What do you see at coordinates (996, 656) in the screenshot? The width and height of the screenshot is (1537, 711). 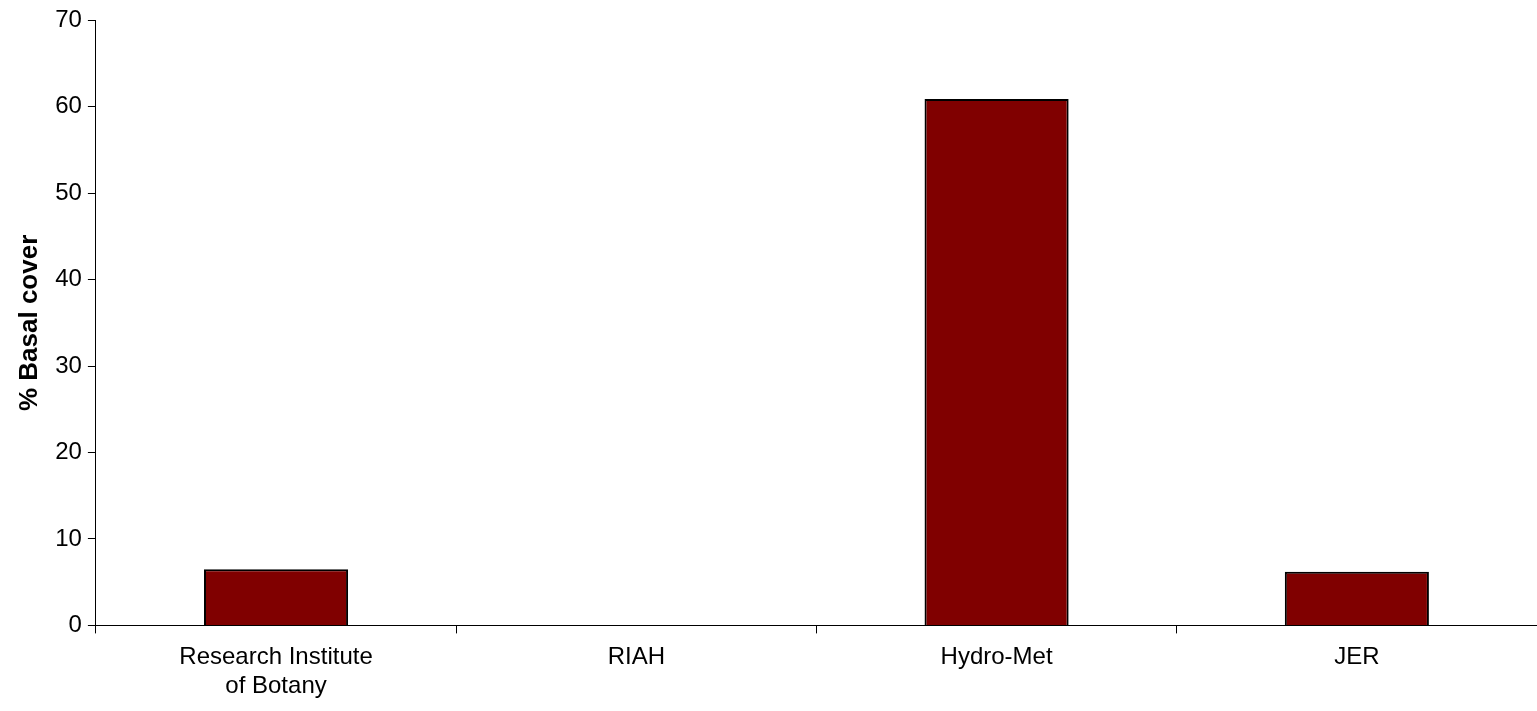 I see `x-tick-label: Hydro-Met` at bounding box center [996, 656].